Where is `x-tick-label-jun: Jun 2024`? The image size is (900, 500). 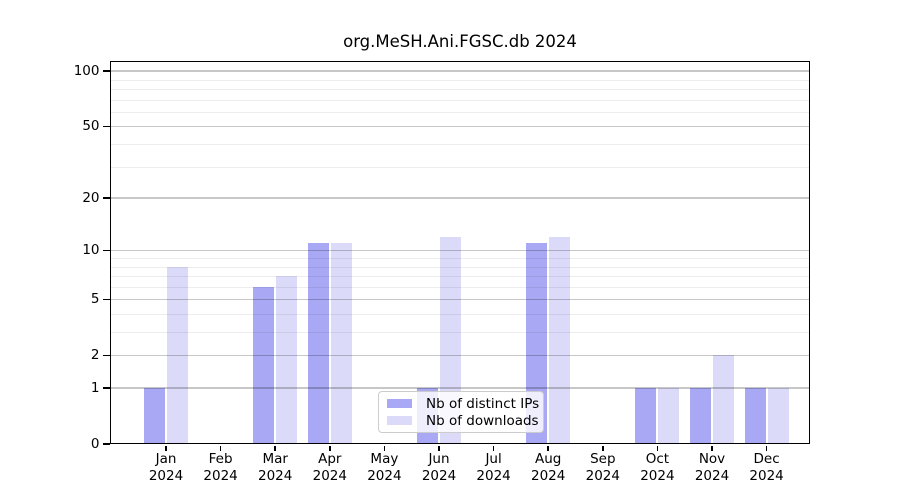
x-tick-label-jun: Jun 2024 is located at coordinates (439, 467).